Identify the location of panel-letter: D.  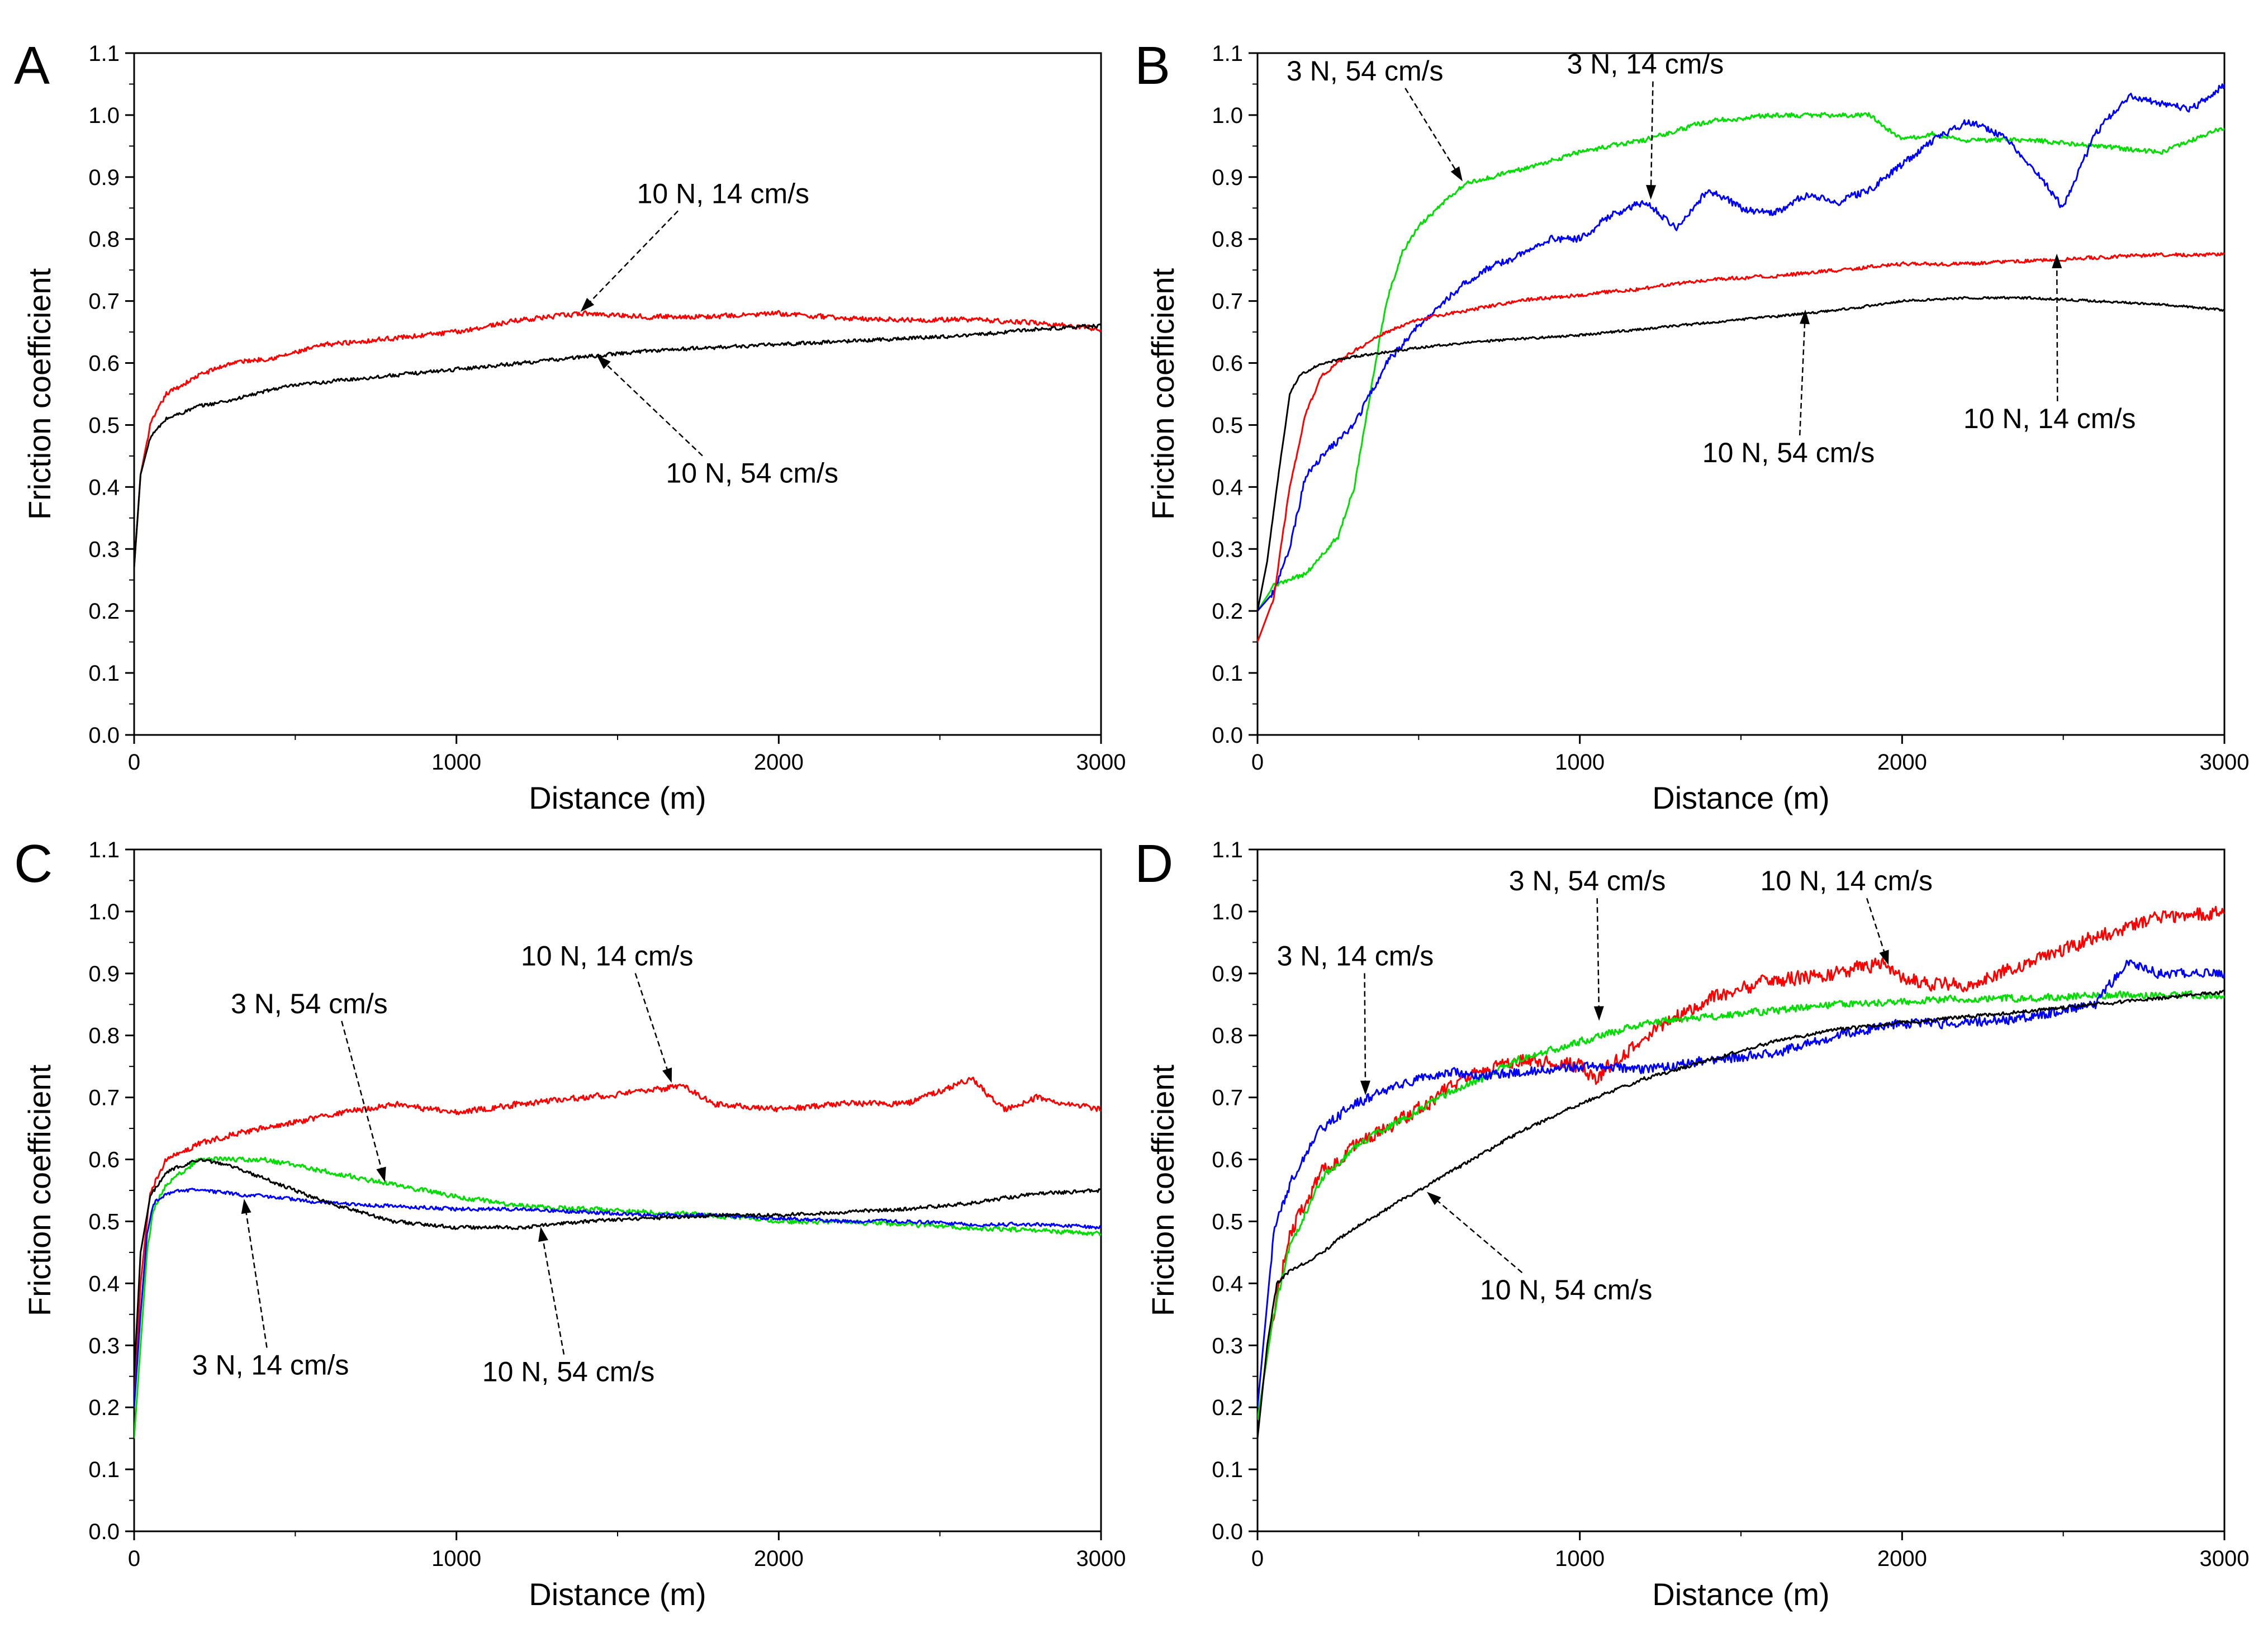
(1154, 864).